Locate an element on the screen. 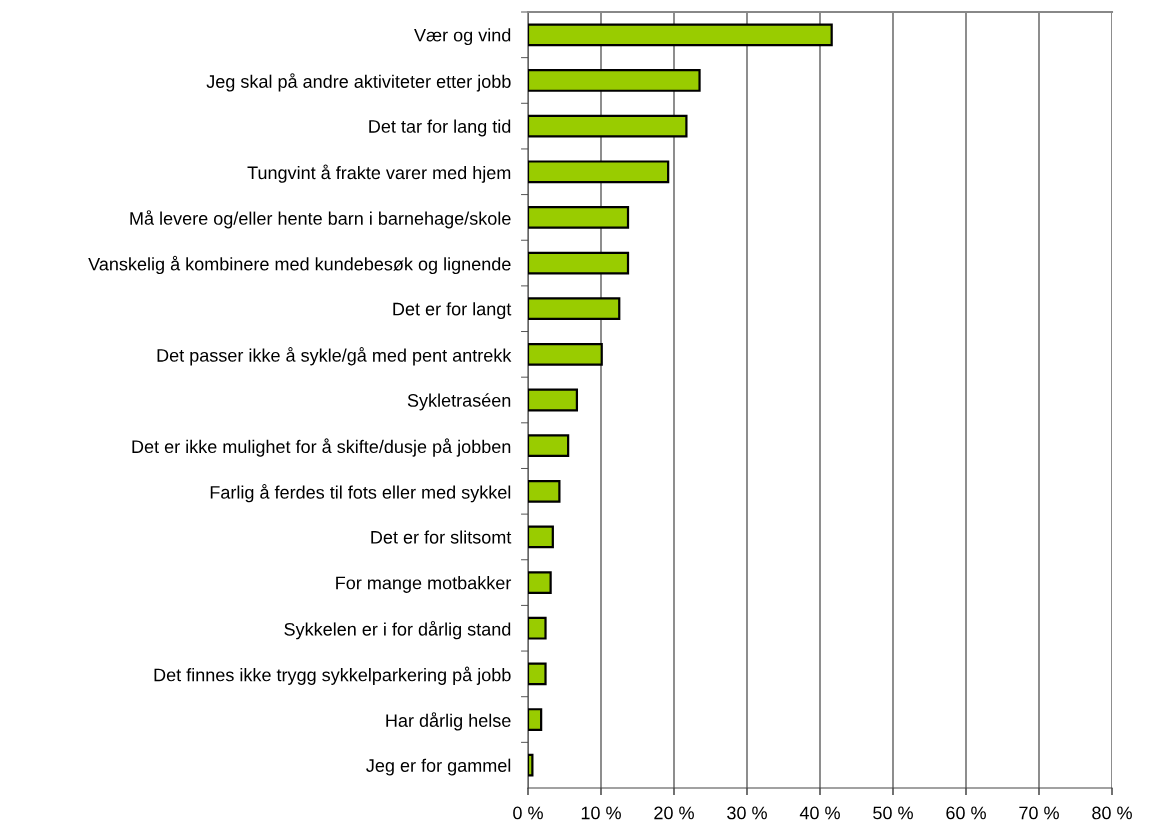 This screenshot has height=833, width=1152. y-tick-label: Farlig å ferdes til fots eller med sykkel is located at coordinates (360, 493).